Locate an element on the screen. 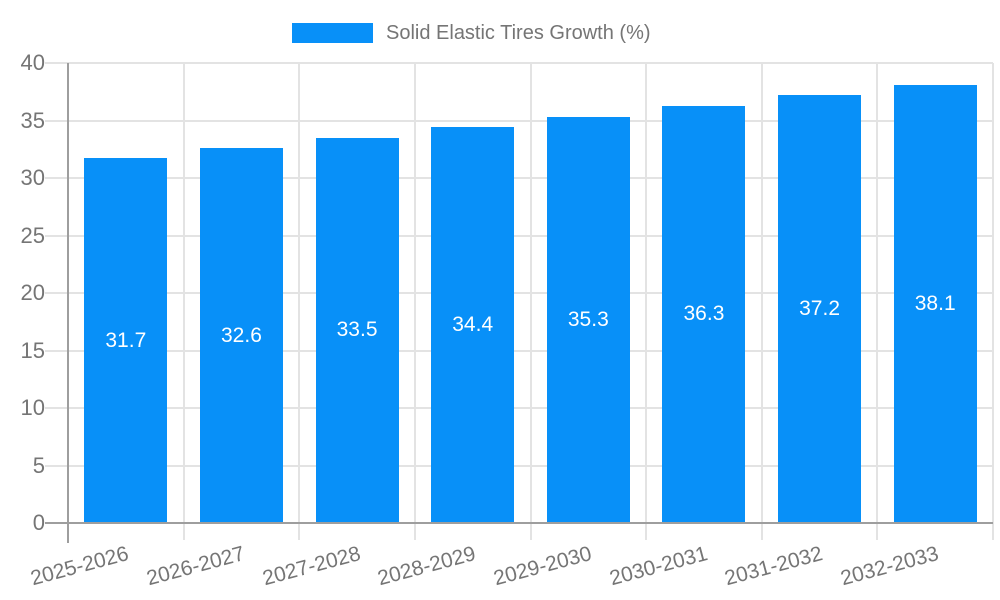 The height and width of the screenshot is (600, 1000). y-tick-label: 35 is located at coordinates (32, 120).